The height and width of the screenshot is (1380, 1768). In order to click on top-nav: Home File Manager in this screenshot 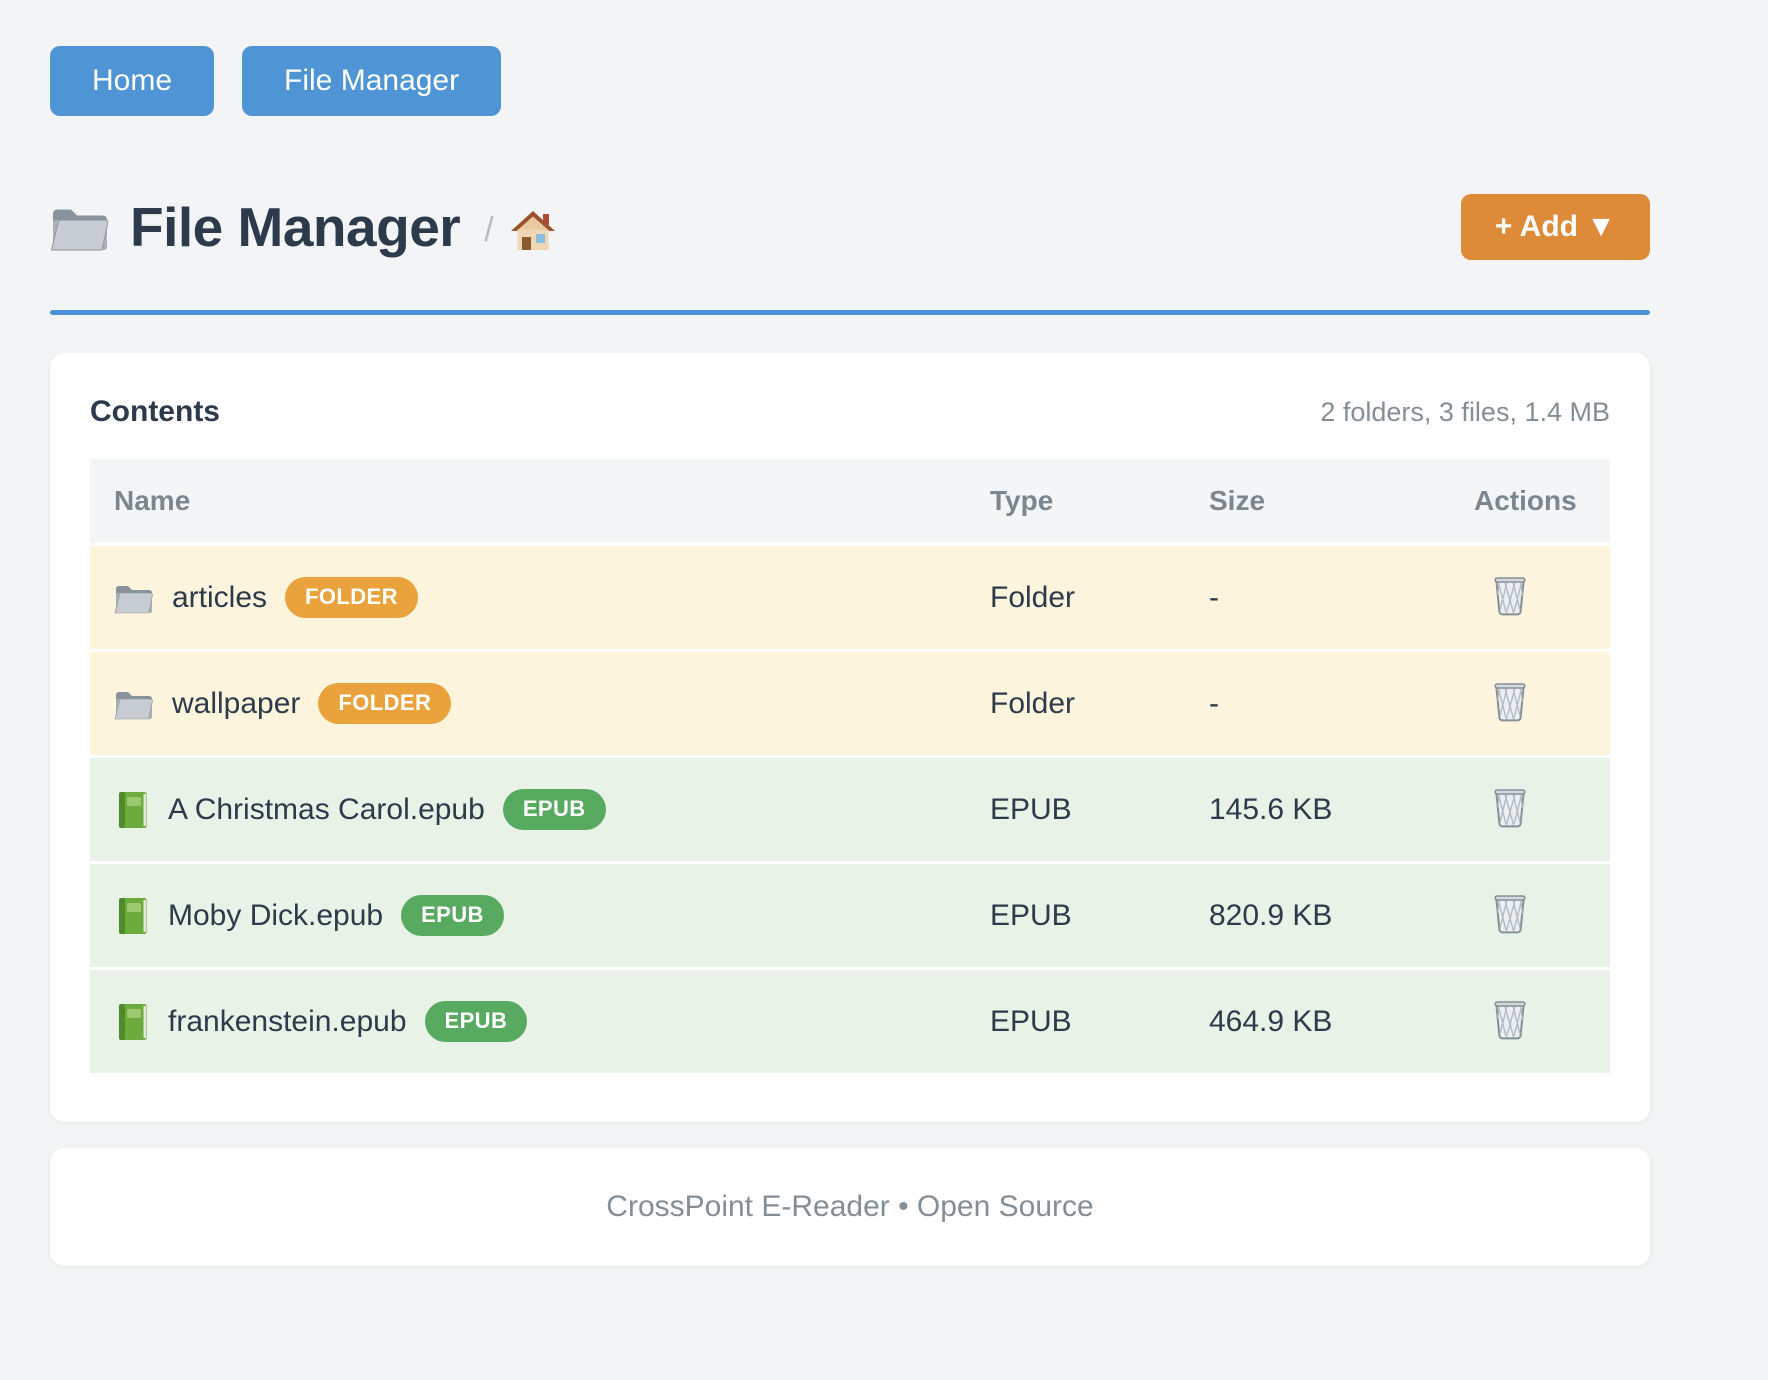, I will do `click(850, 81)`.